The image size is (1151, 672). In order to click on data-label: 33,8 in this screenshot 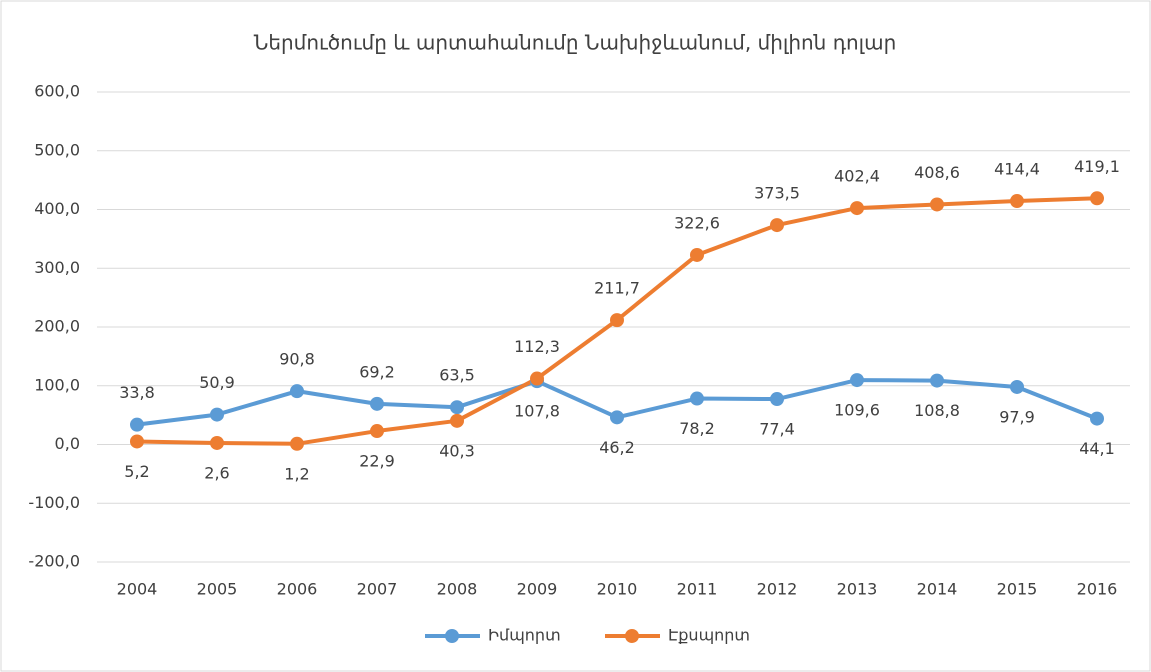, I will do `click(137, 392)`.